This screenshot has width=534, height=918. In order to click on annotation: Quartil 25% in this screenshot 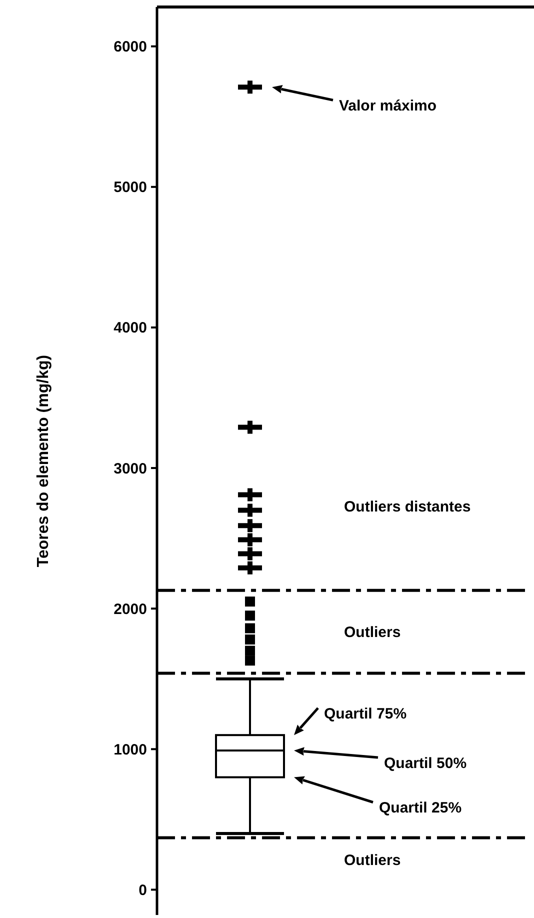, I will do `click(420, 808)`.